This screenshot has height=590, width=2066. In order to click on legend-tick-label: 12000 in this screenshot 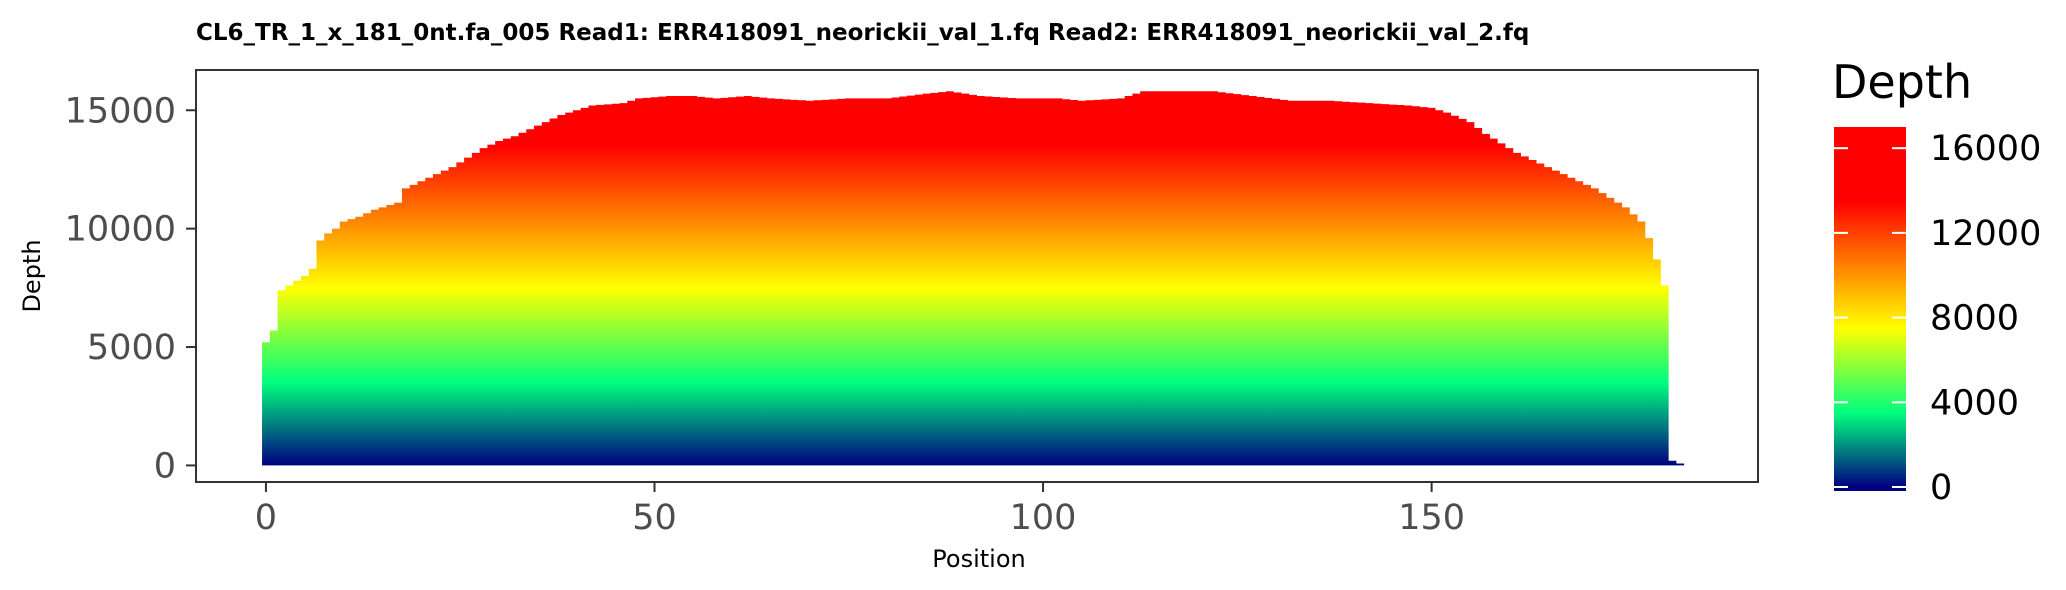, I will do `click(1985, 234)`.